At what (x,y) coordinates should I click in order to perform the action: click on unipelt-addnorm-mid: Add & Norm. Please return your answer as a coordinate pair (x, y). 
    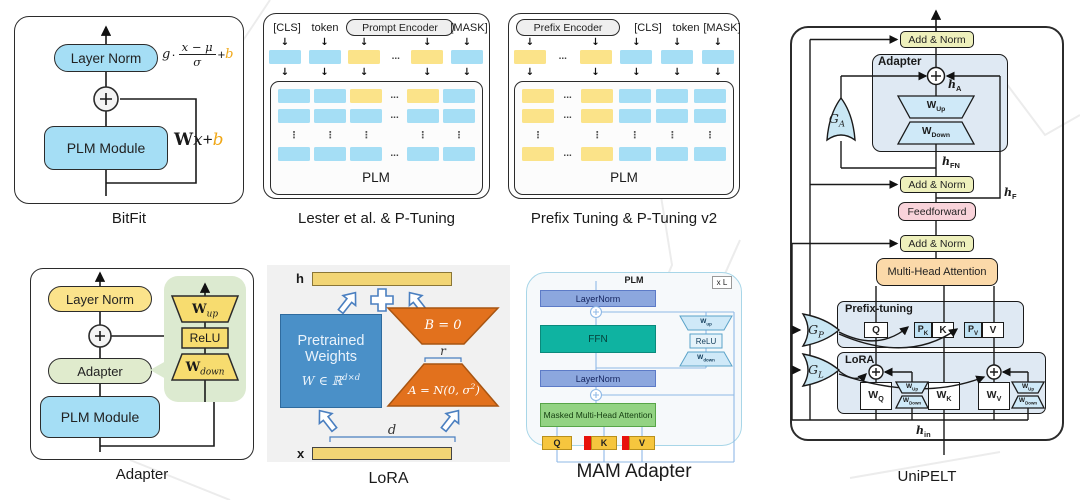
    Looking at the image, I should click on (937, 184).